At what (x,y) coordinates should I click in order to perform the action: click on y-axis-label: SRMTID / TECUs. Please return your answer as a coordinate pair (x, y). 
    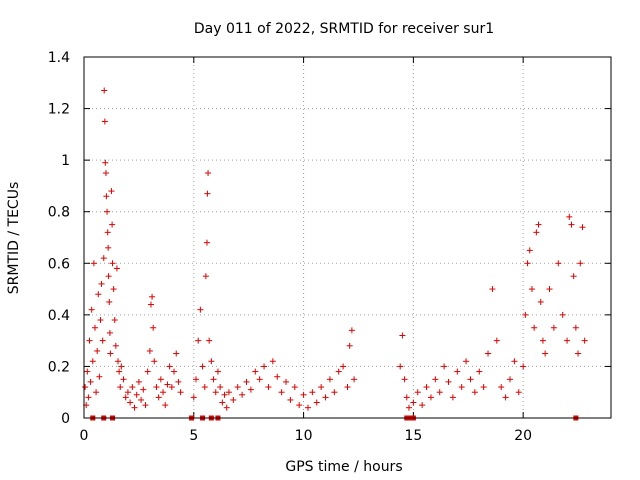
    Looking at the image, I should click on (14, 238).